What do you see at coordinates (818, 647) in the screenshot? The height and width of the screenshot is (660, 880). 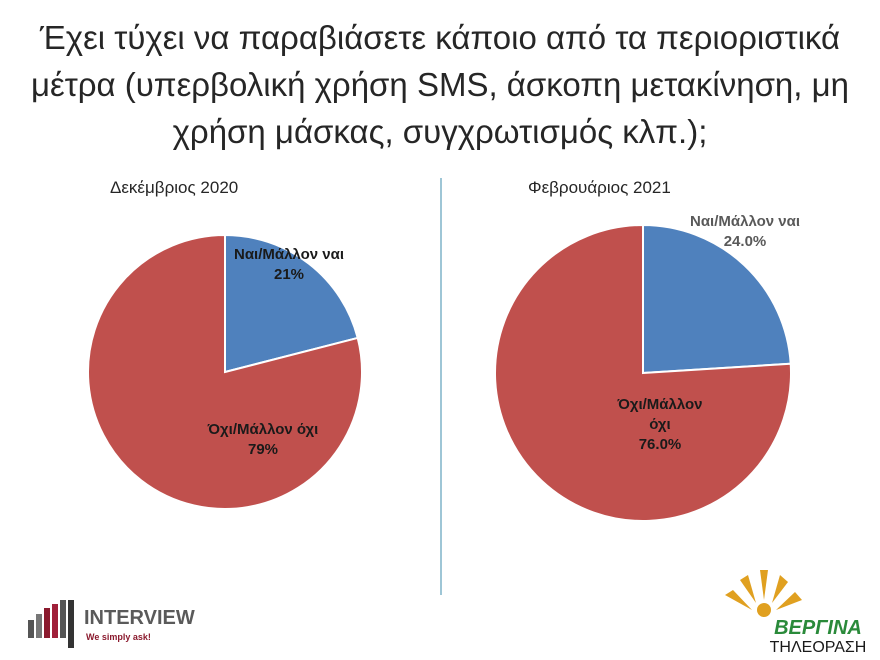 I see `vergina-sub: ΤΗΛΕΟΡΑΣΗ` at bounding box center [818, 647].